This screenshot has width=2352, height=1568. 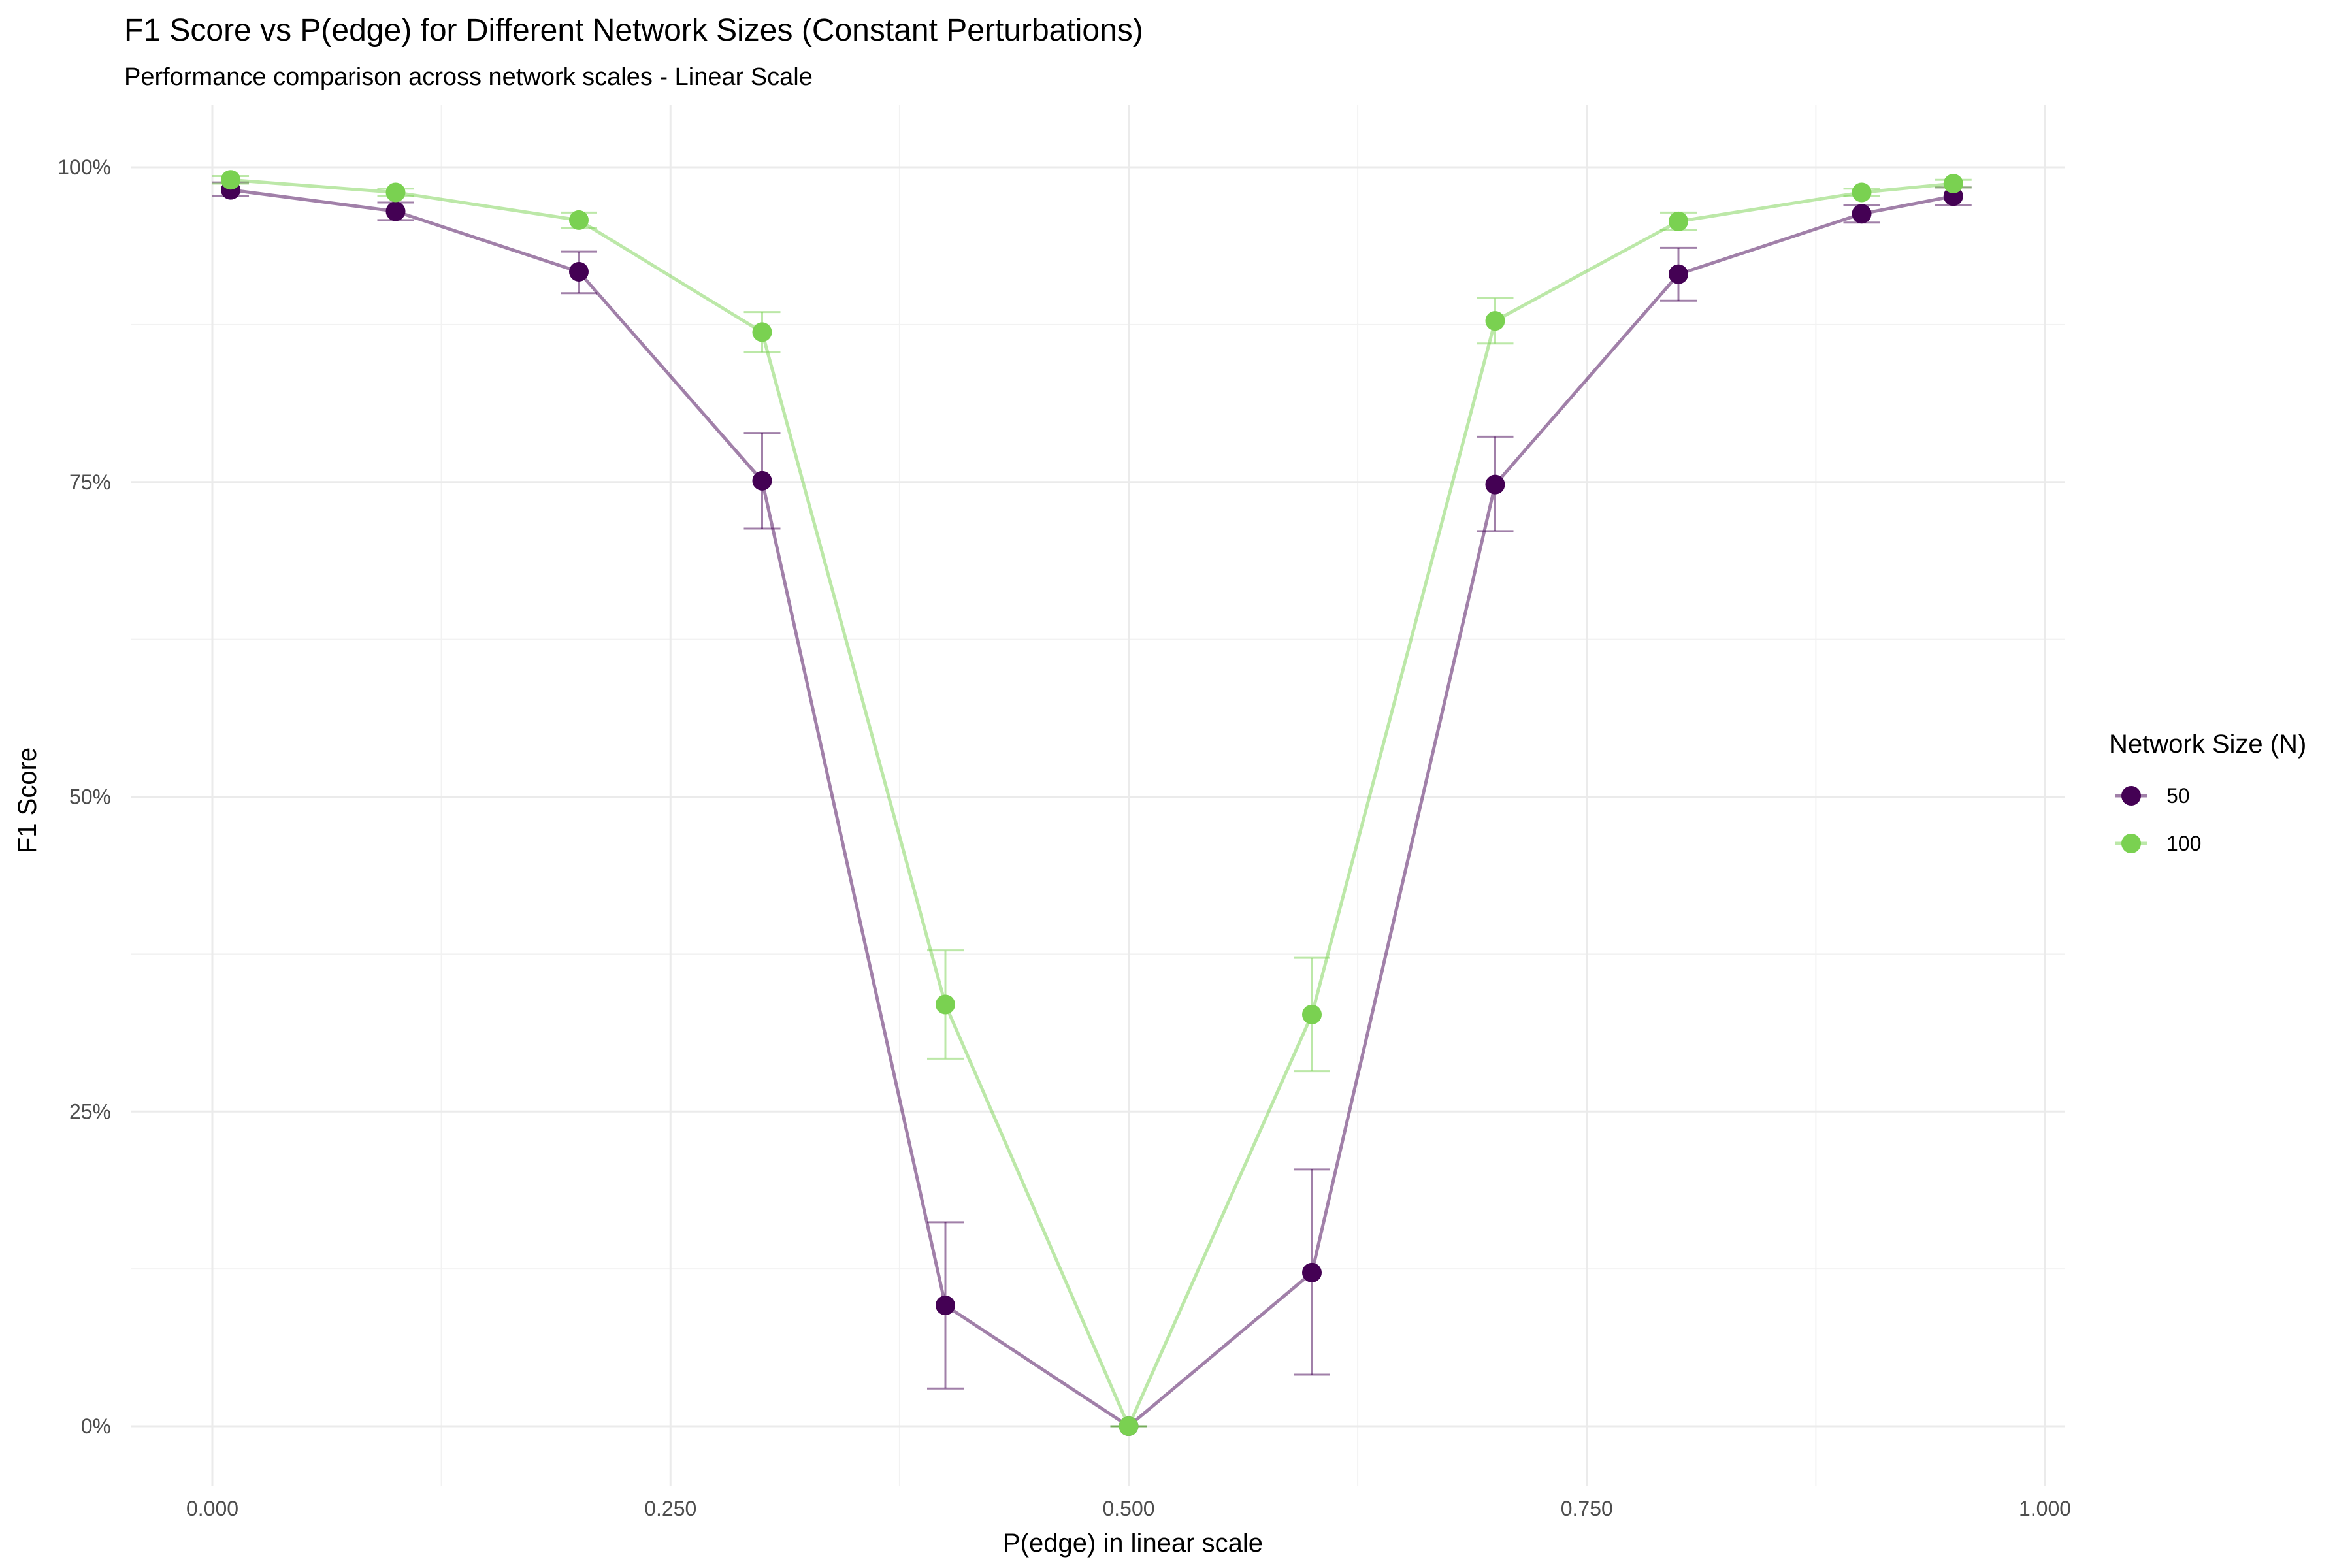 What do you see at coordinates (90, 1111) in the screenshot?
I see `y-tick-label: 25%` at bounding box center [90, 1111].